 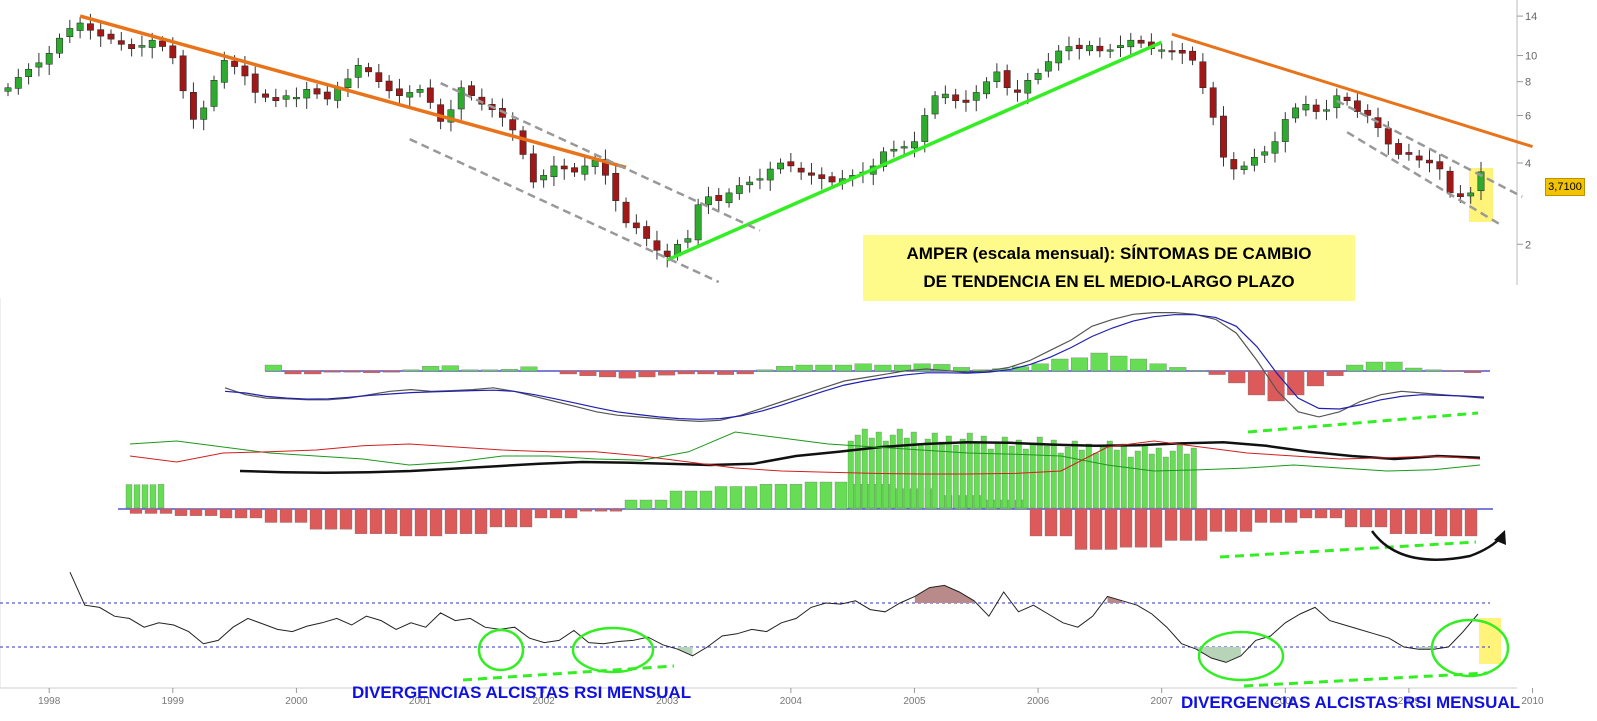 I want to click on price-axis: 14 10 8 6 4 2, so click(x=1526, y=142).